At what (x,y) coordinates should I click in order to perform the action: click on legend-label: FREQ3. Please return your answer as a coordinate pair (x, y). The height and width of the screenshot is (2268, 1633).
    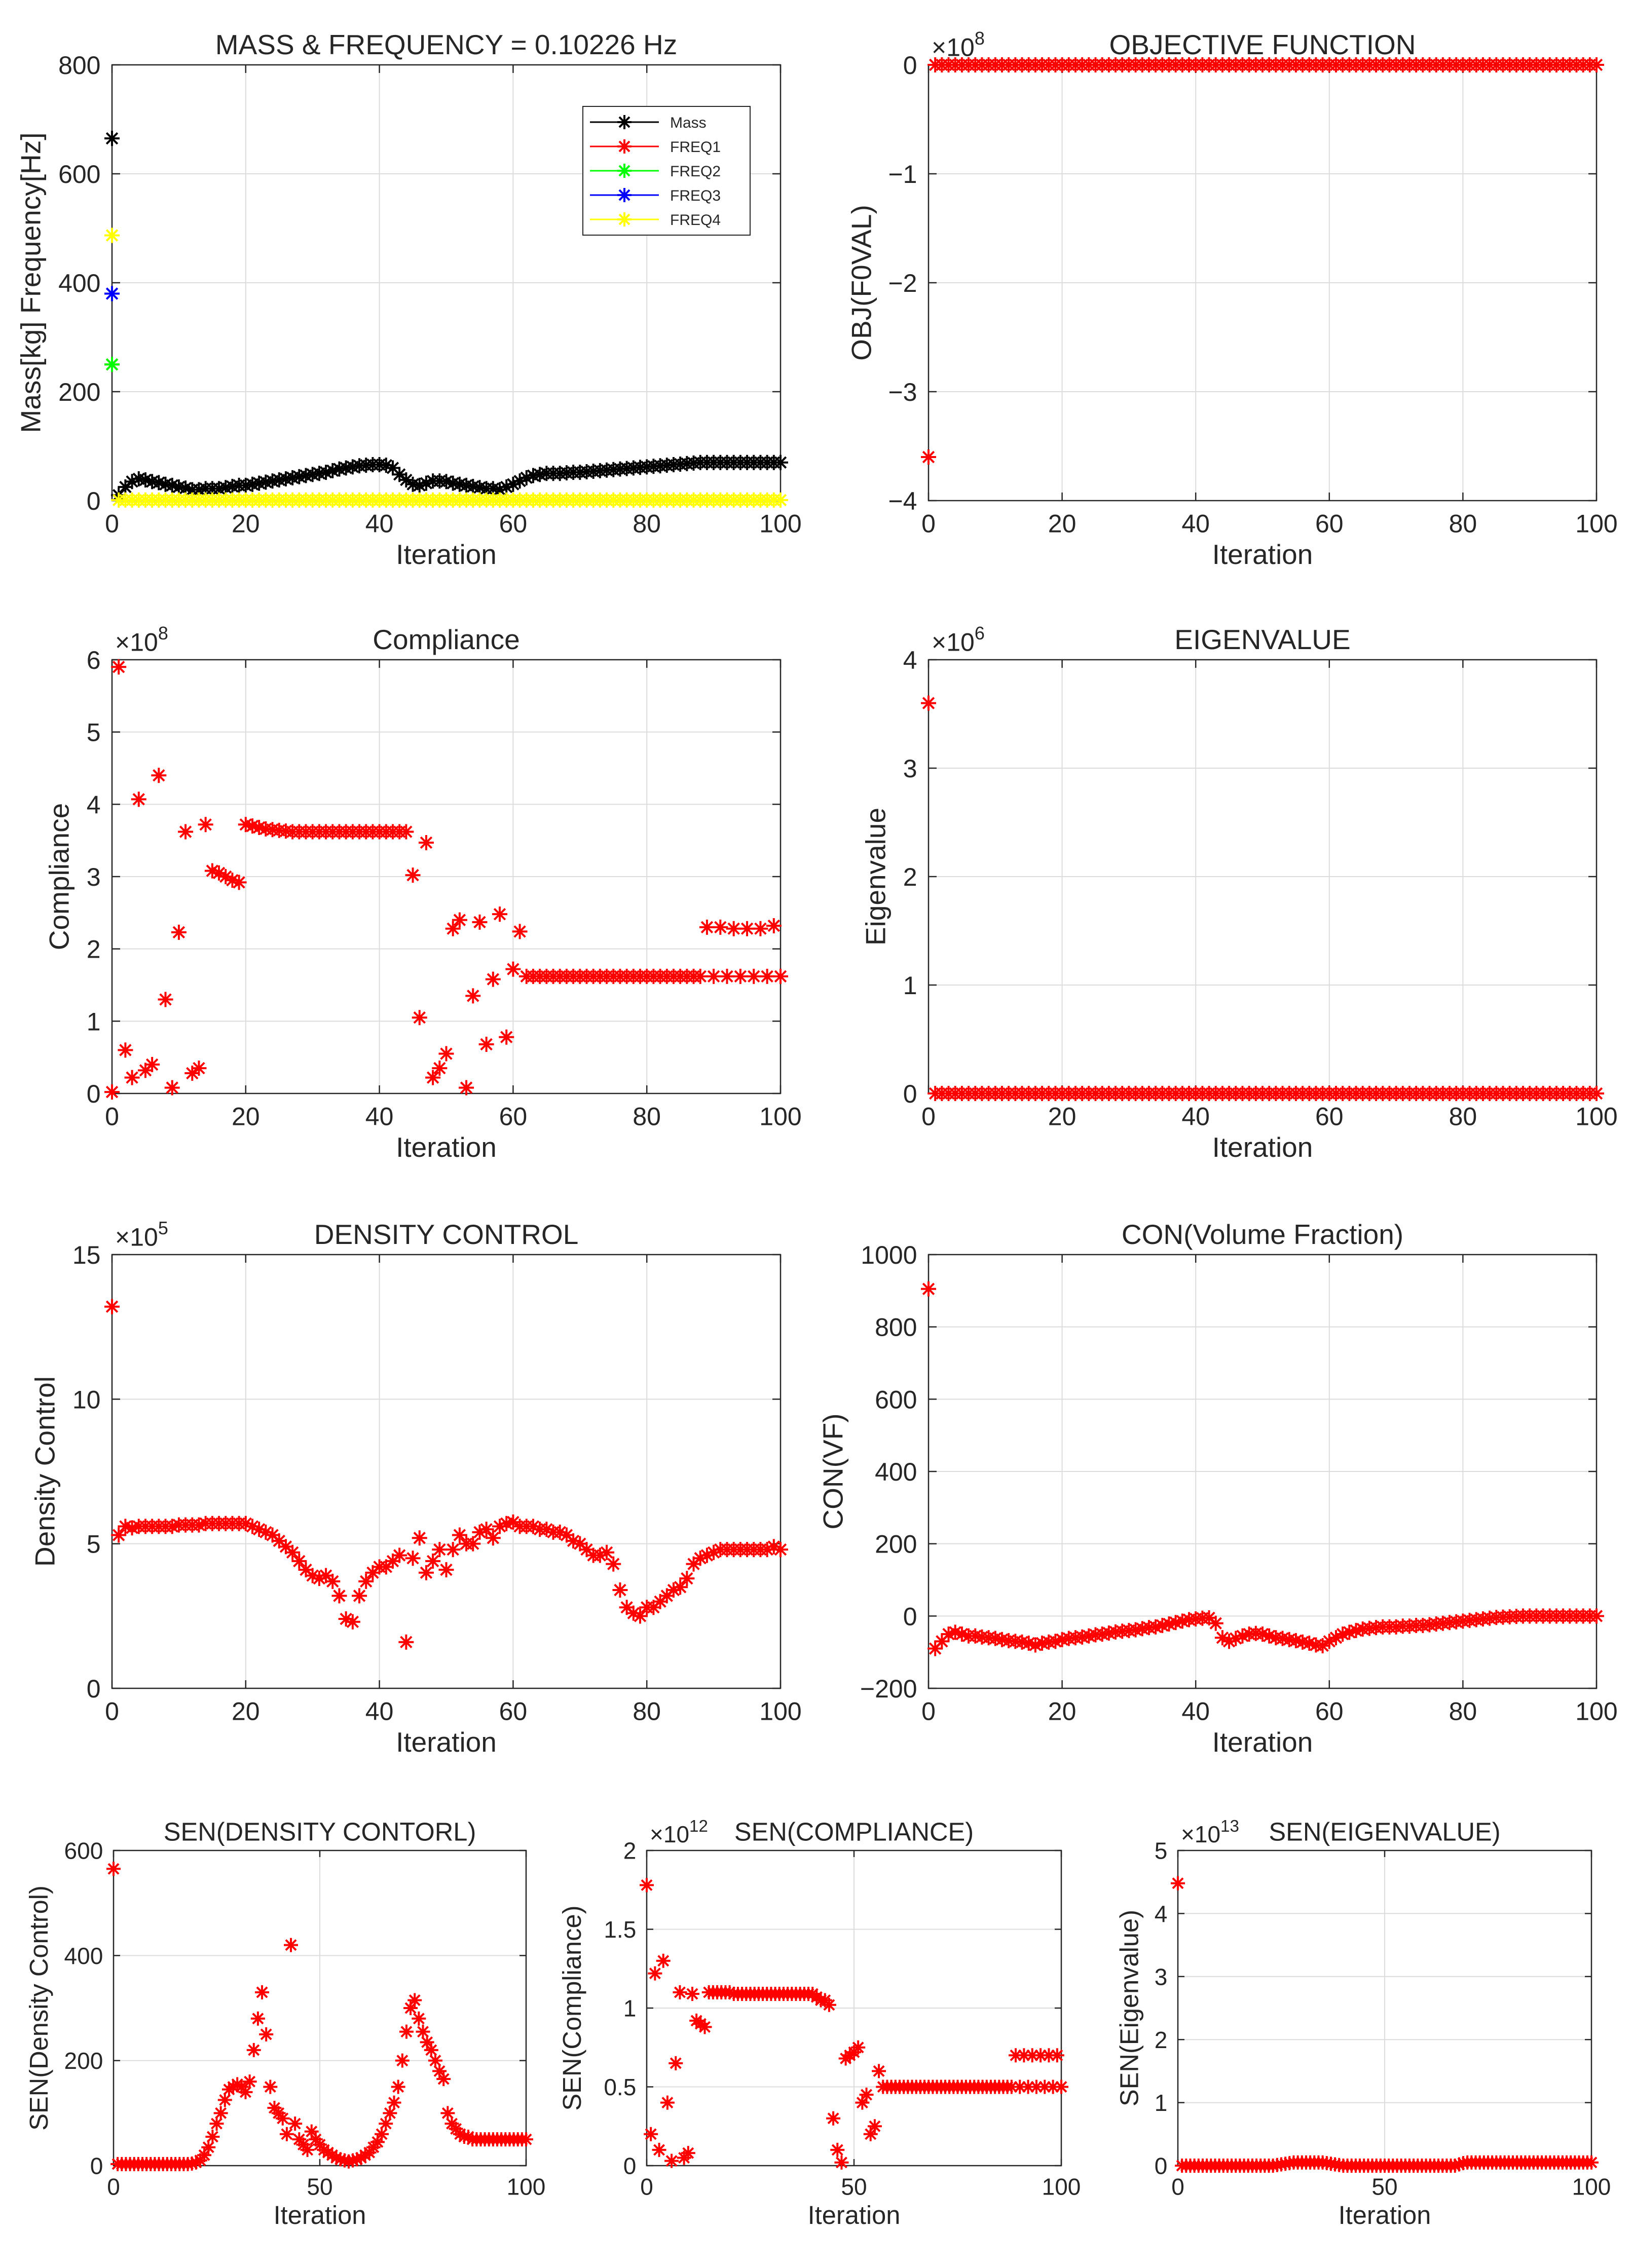
    Looking at the image, I should click on (695, 195).